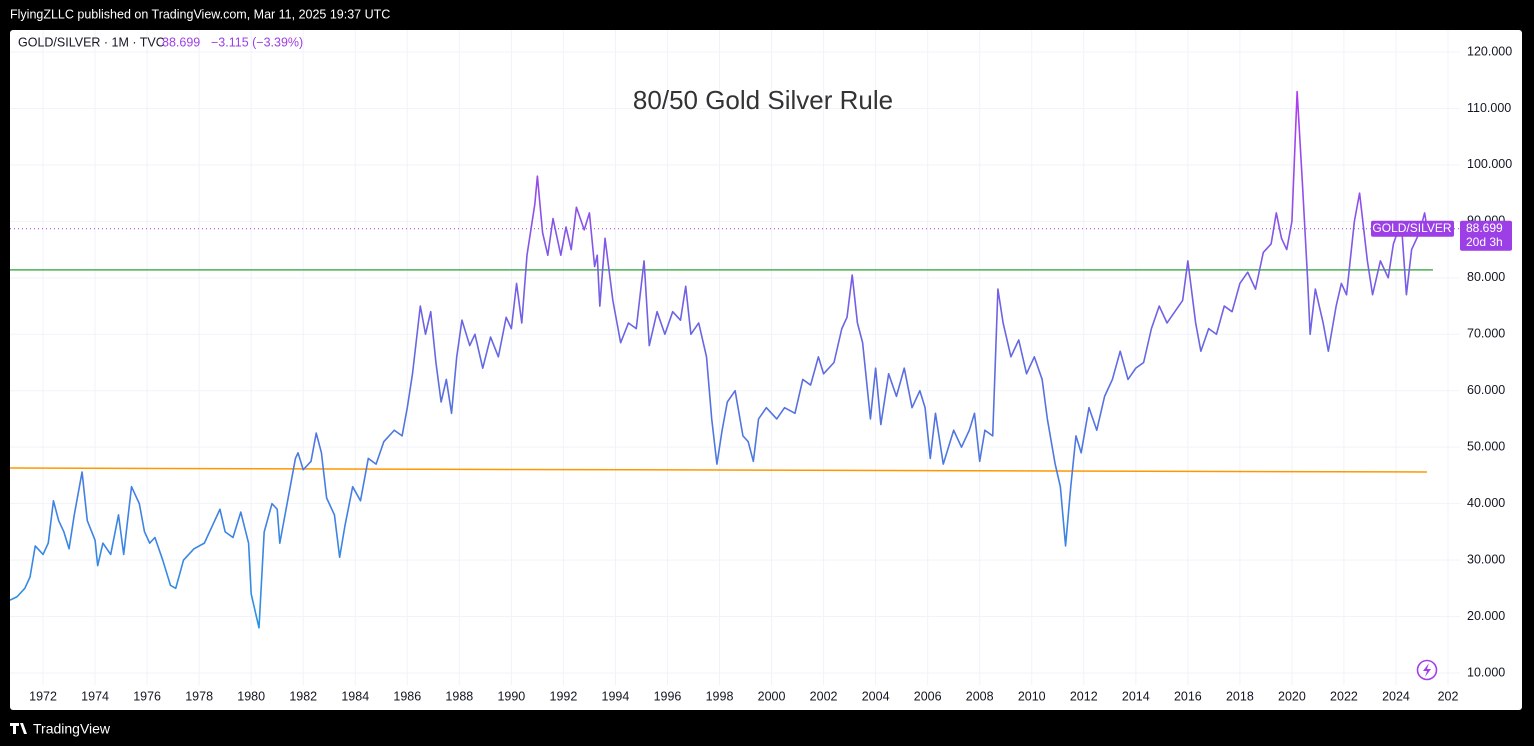 The height and width of the screenshot is (746, 1534). I want to click on y-tick-label: 10.000, so click(1486, 672).